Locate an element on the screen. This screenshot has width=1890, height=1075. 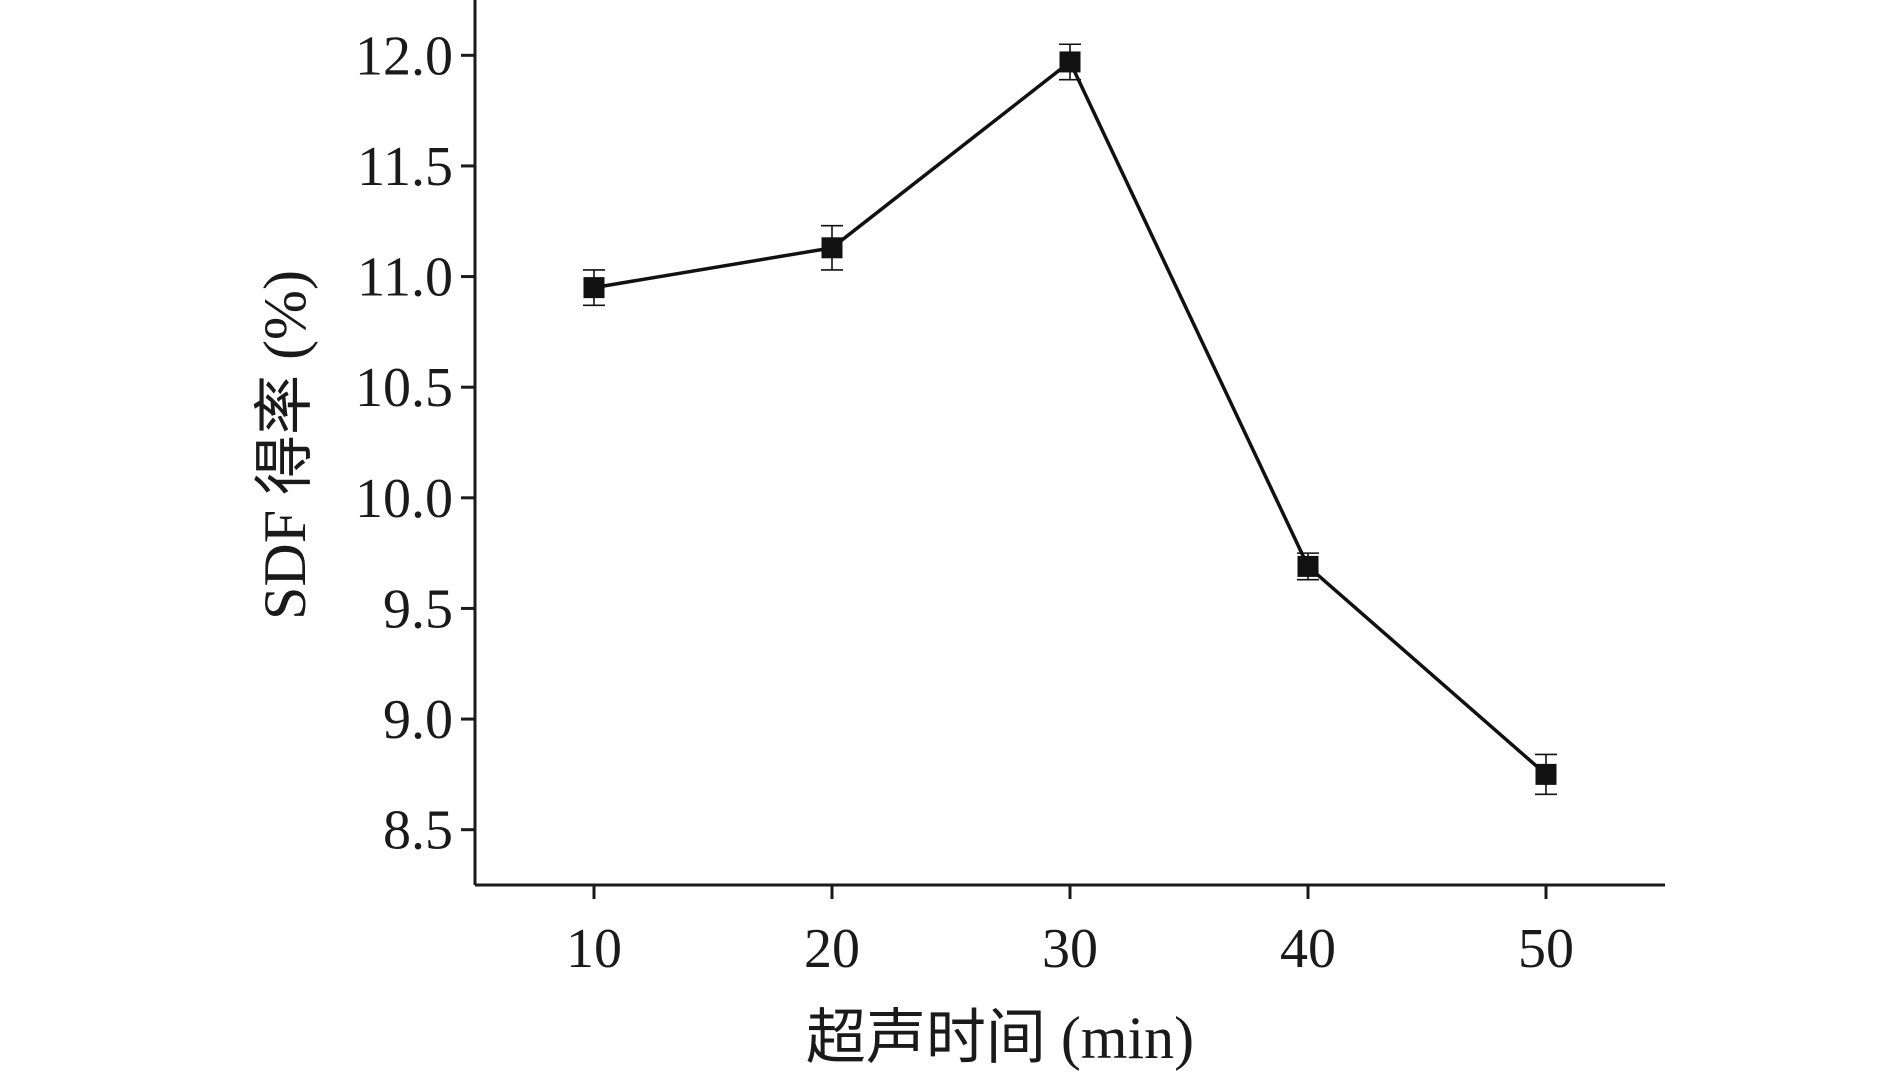
y-tick-label: 11.5 is located at coordinates (405, 167).